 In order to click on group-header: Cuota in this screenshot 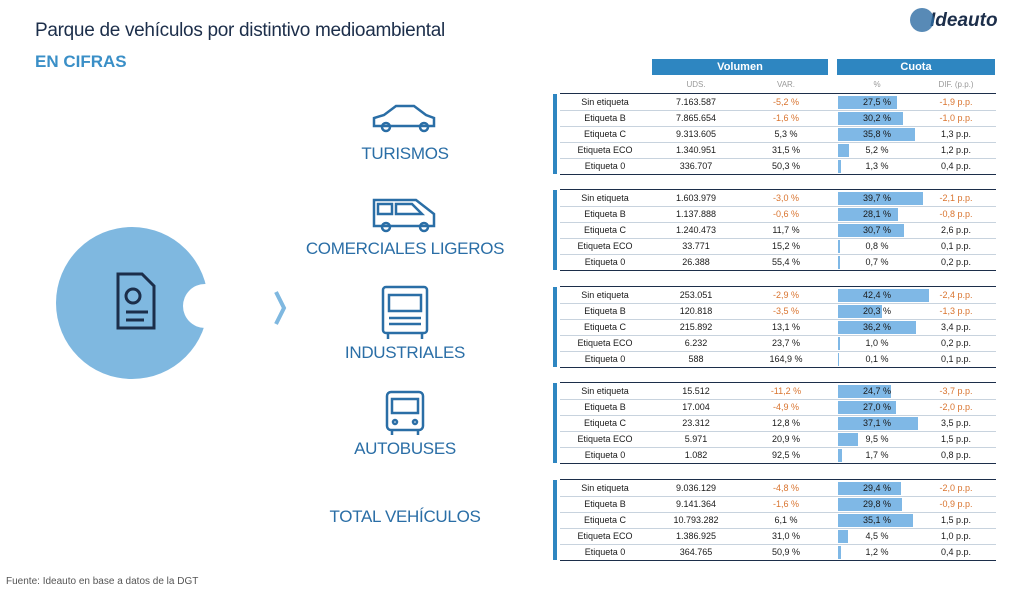, I will do `click(916, 67)`.